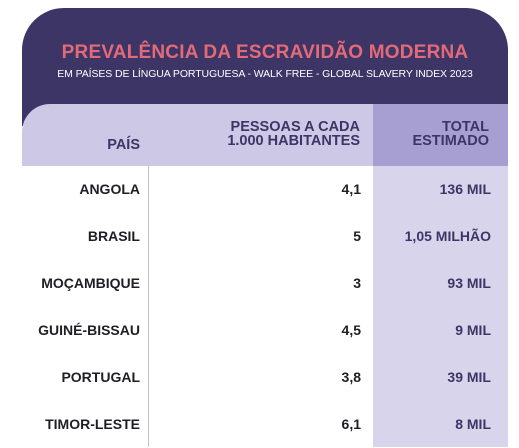 The height and width of the screenshot is (448, 519). Describe the element at coordinates (265, 283) in the screenshot. I see `table-row: MOÇAMBIQUE 3 93 MIL` at that location.